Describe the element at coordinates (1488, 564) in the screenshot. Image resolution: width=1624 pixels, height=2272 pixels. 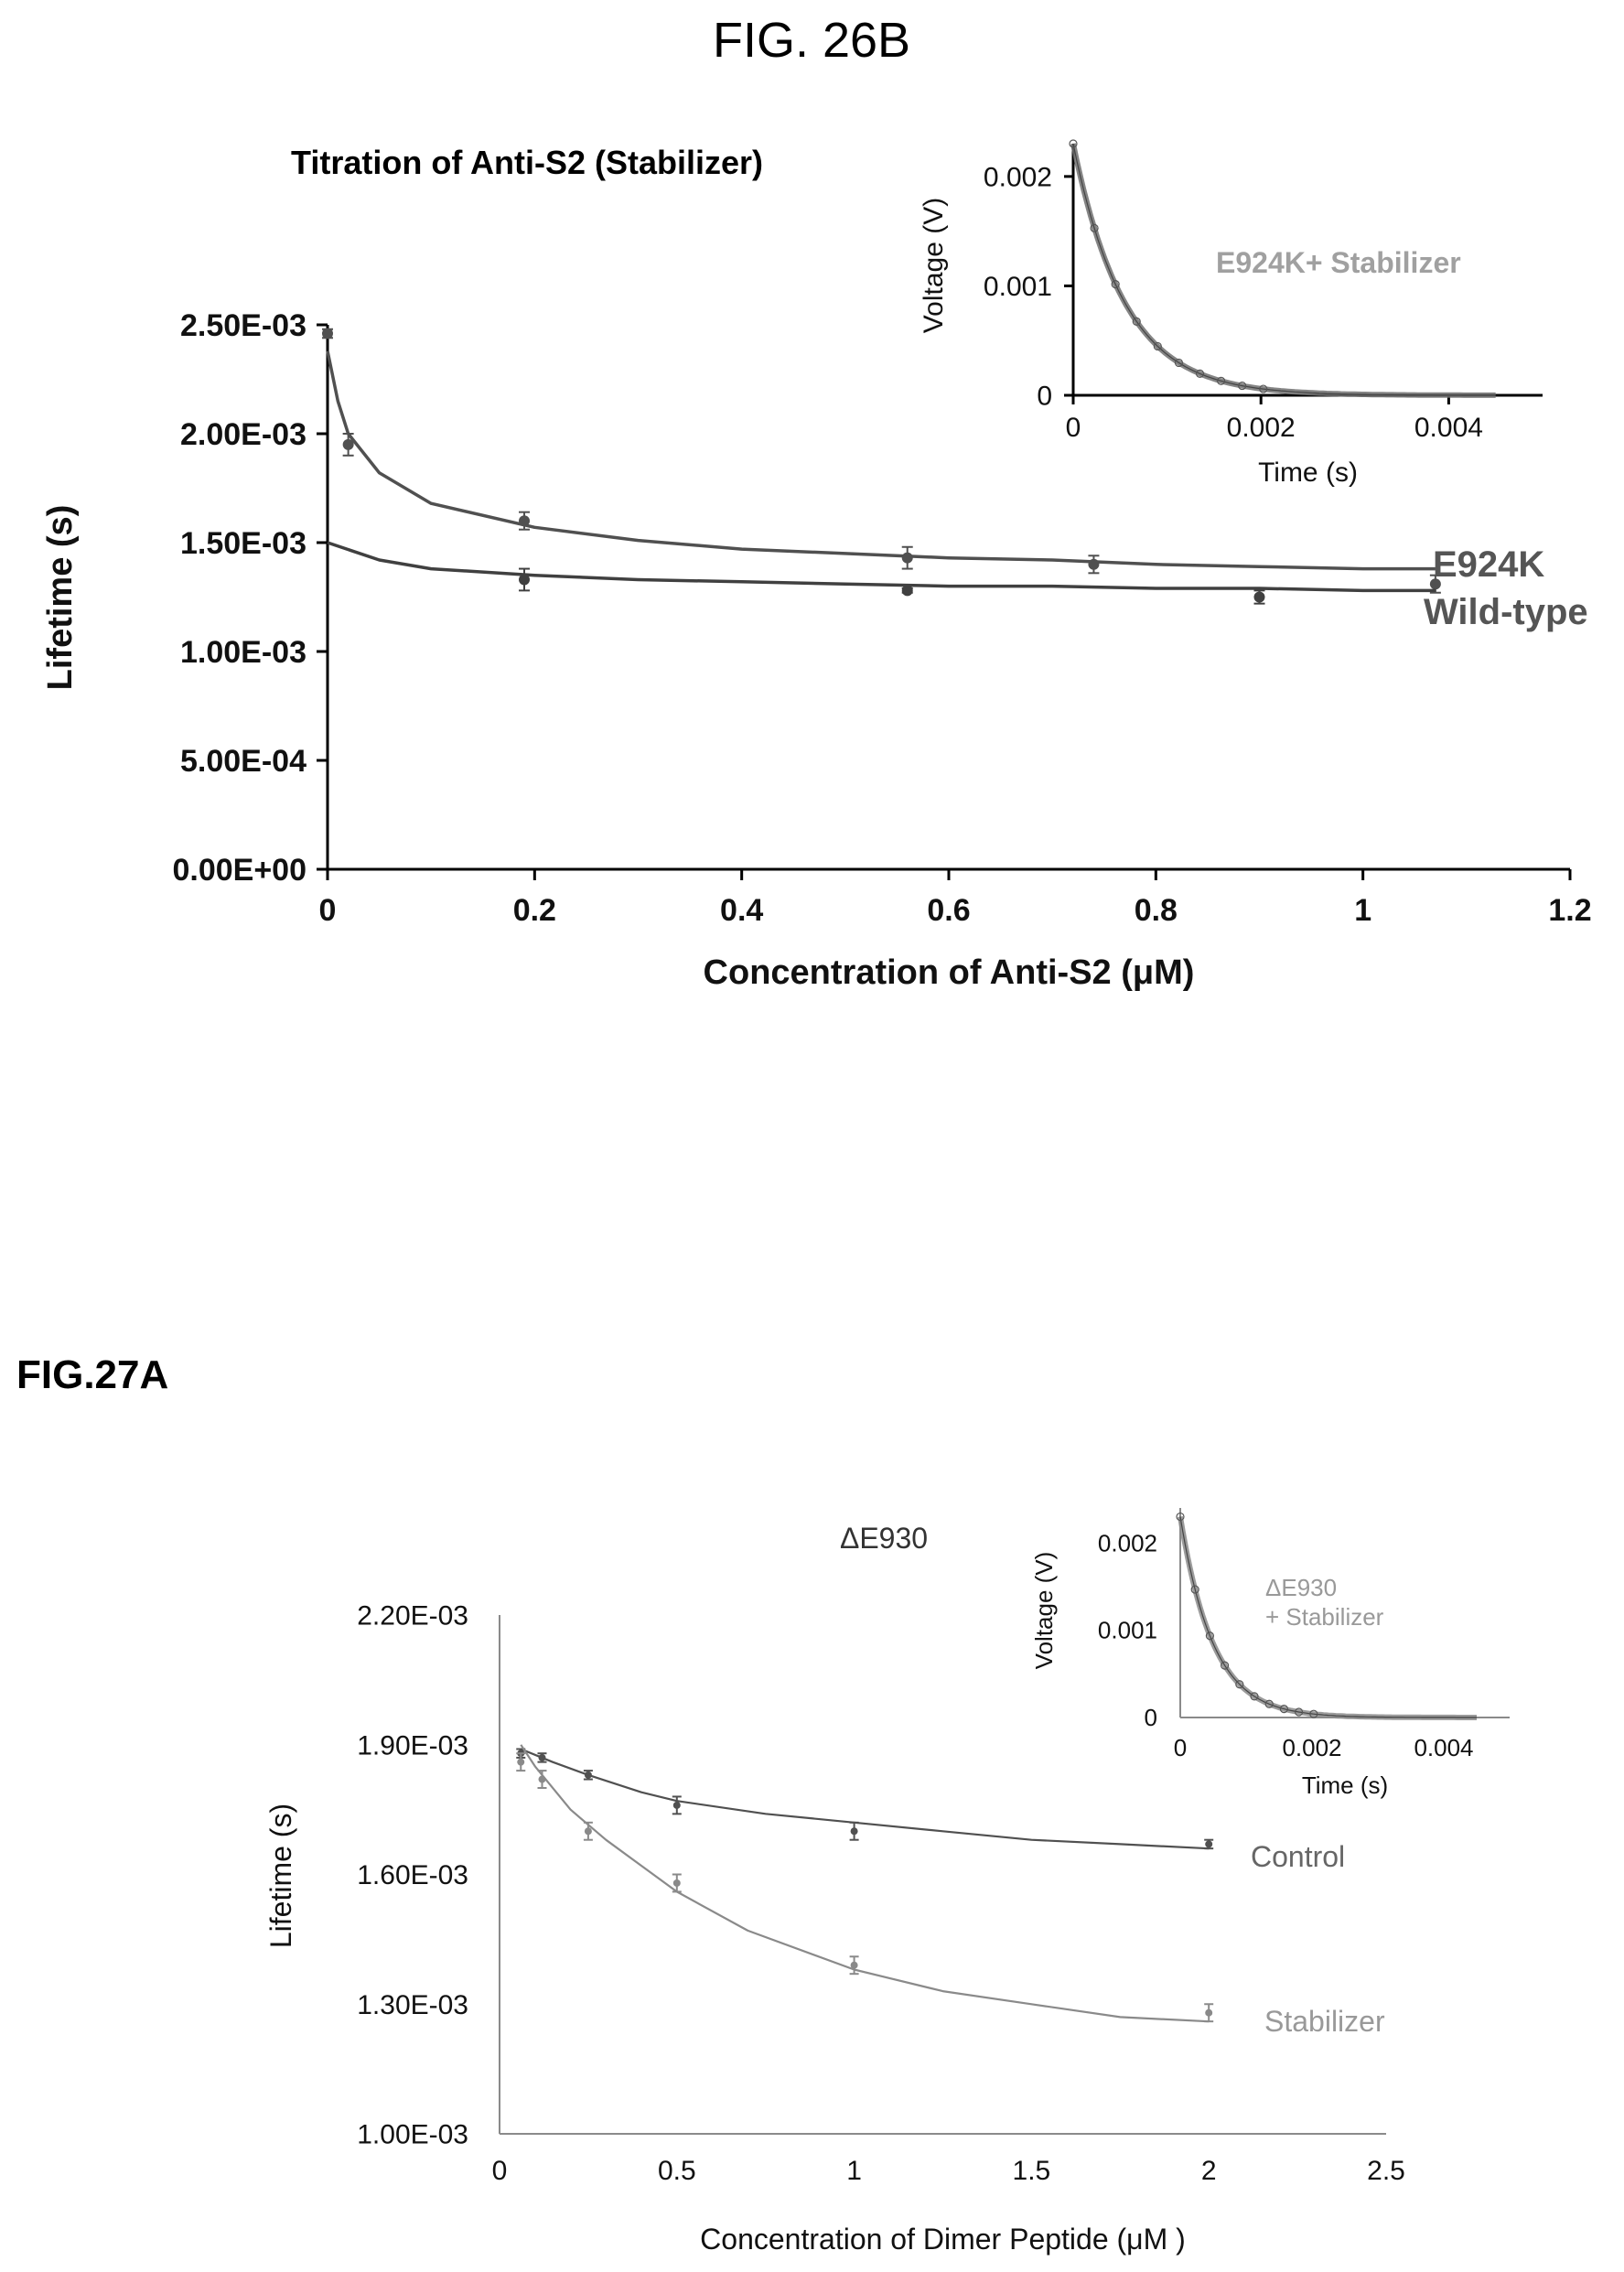
I see `e924k-series-label: E924K` at that location.